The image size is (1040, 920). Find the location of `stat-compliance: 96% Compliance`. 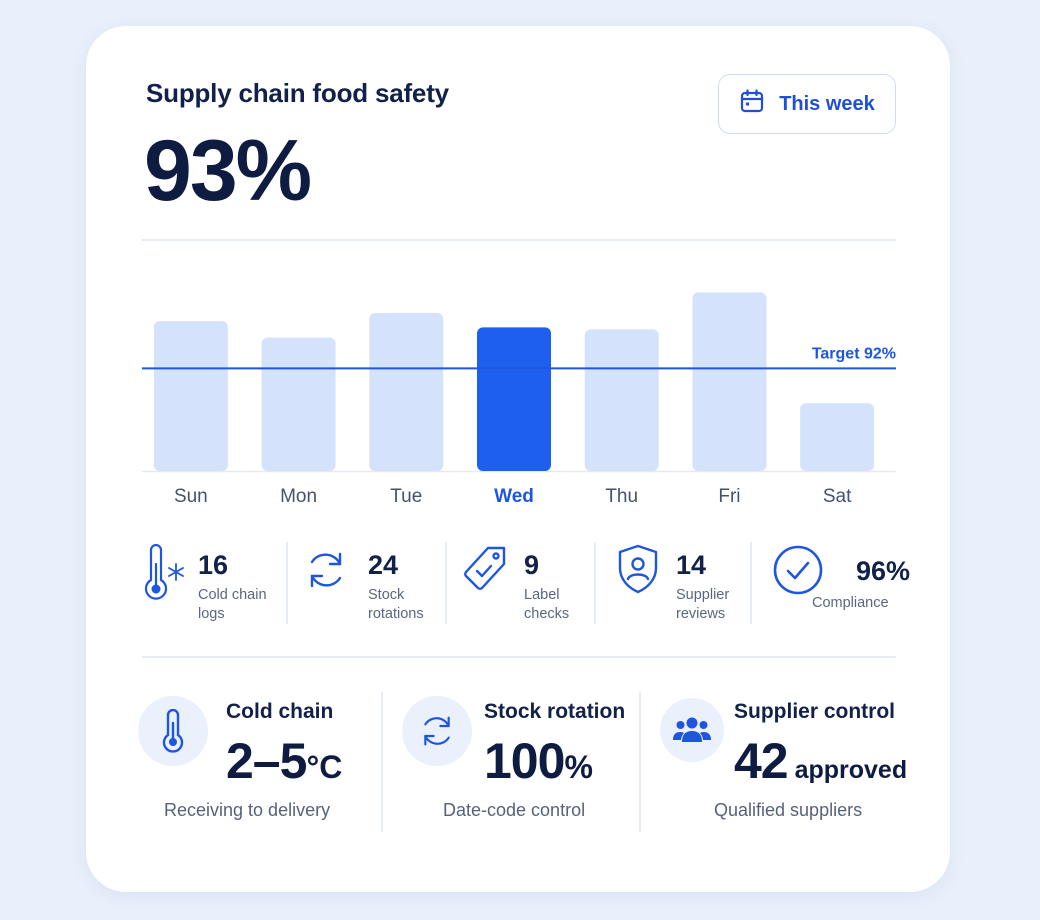

stat-compliance: 96% Compliance is located at coordinates (842, 583).